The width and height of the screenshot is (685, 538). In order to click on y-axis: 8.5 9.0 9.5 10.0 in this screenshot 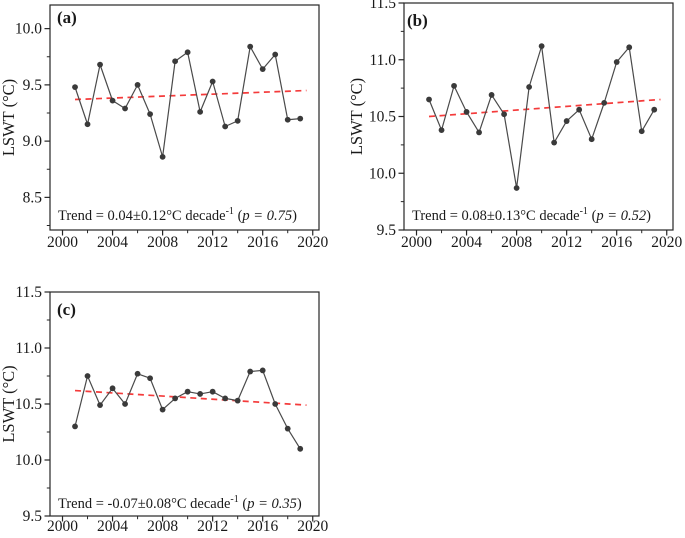, I will do `click(32, 123)`.